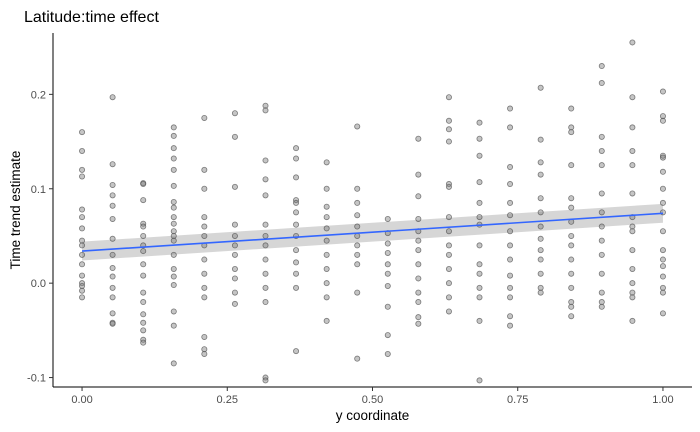 This screenshot has height=432, width=700. Describe the element at coordinates (38, 95) in the screenshot. I see `y-tick-label: 0.2` at that location.